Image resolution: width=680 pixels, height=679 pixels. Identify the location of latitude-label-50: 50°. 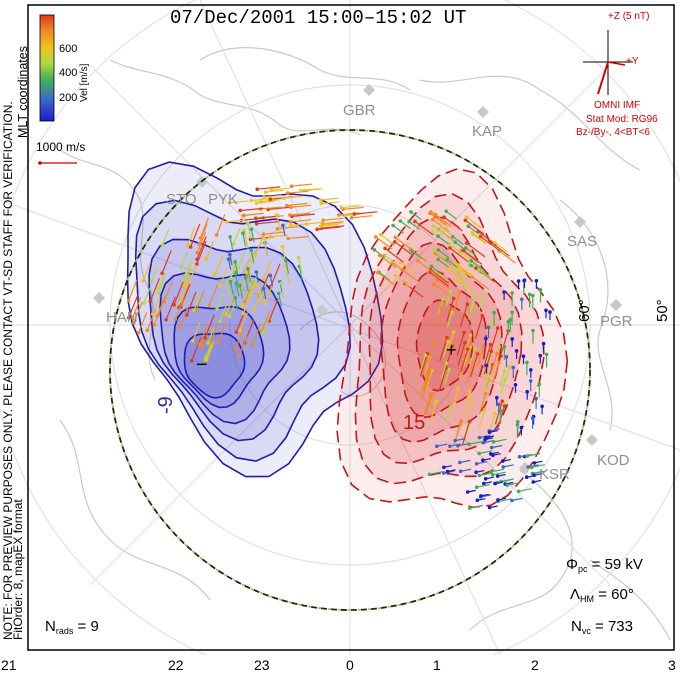
(662, 310).